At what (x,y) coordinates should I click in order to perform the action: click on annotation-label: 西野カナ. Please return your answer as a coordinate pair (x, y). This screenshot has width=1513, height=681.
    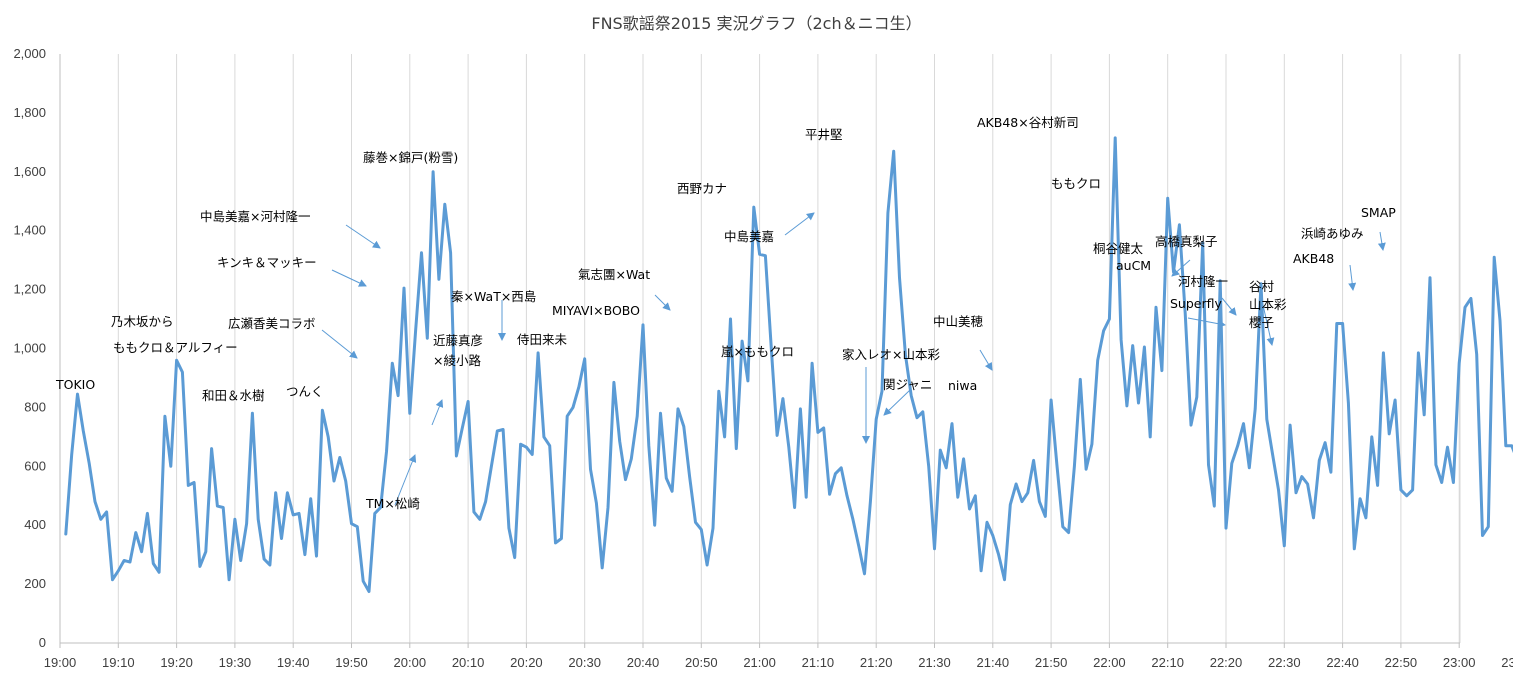
    Looking at the image, I should click on (702, 188).